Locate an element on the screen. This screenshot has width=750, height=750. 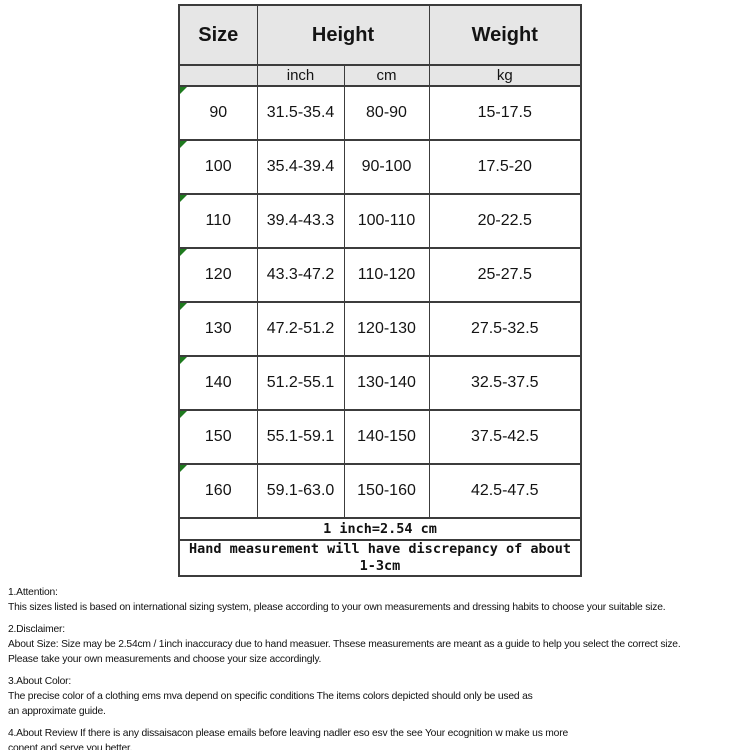
cm-value: 120-130 is located at coordinates (386, 329).